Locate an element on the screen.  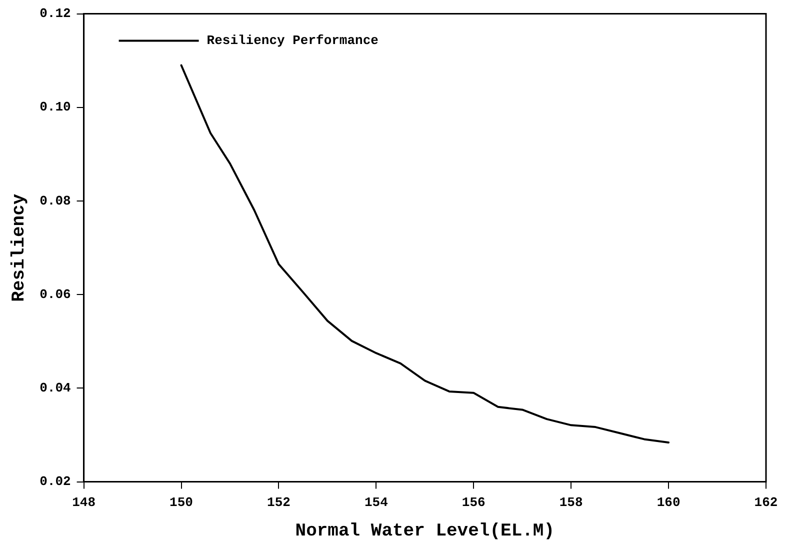
y-tick-label: 0.10 is located at coordinates (55, 107).